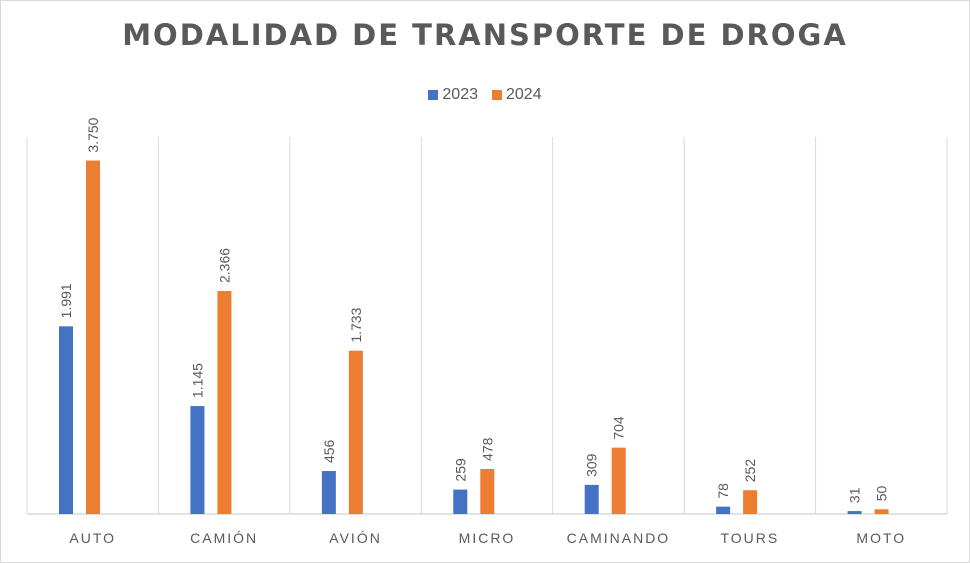 The height and width of the screenshot is (563, 970). I want to click on chart-title: MODALIDAD DE TRANSPORTE DE DROGA, so click(485, 35).